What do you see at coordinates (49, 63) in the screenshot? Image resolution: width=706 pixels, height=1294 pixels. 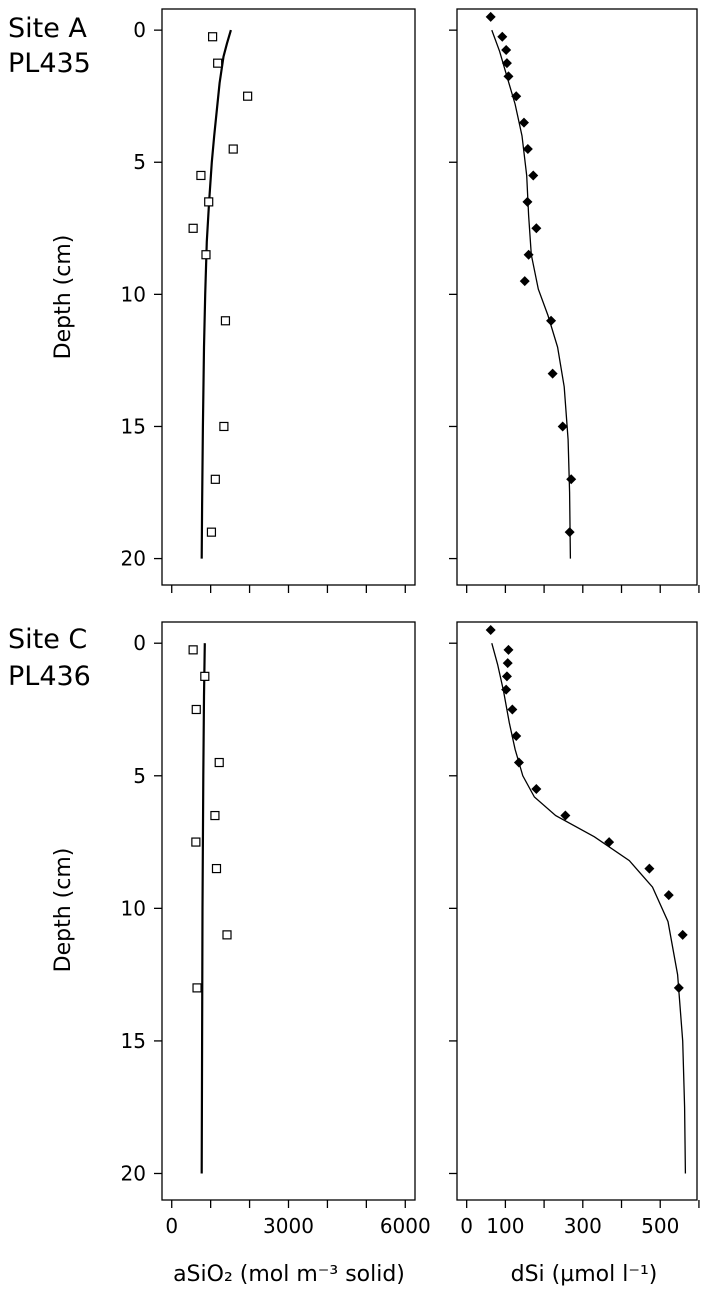 I see `site-a-label-line2: PL435` at bounding box center [49, 63].